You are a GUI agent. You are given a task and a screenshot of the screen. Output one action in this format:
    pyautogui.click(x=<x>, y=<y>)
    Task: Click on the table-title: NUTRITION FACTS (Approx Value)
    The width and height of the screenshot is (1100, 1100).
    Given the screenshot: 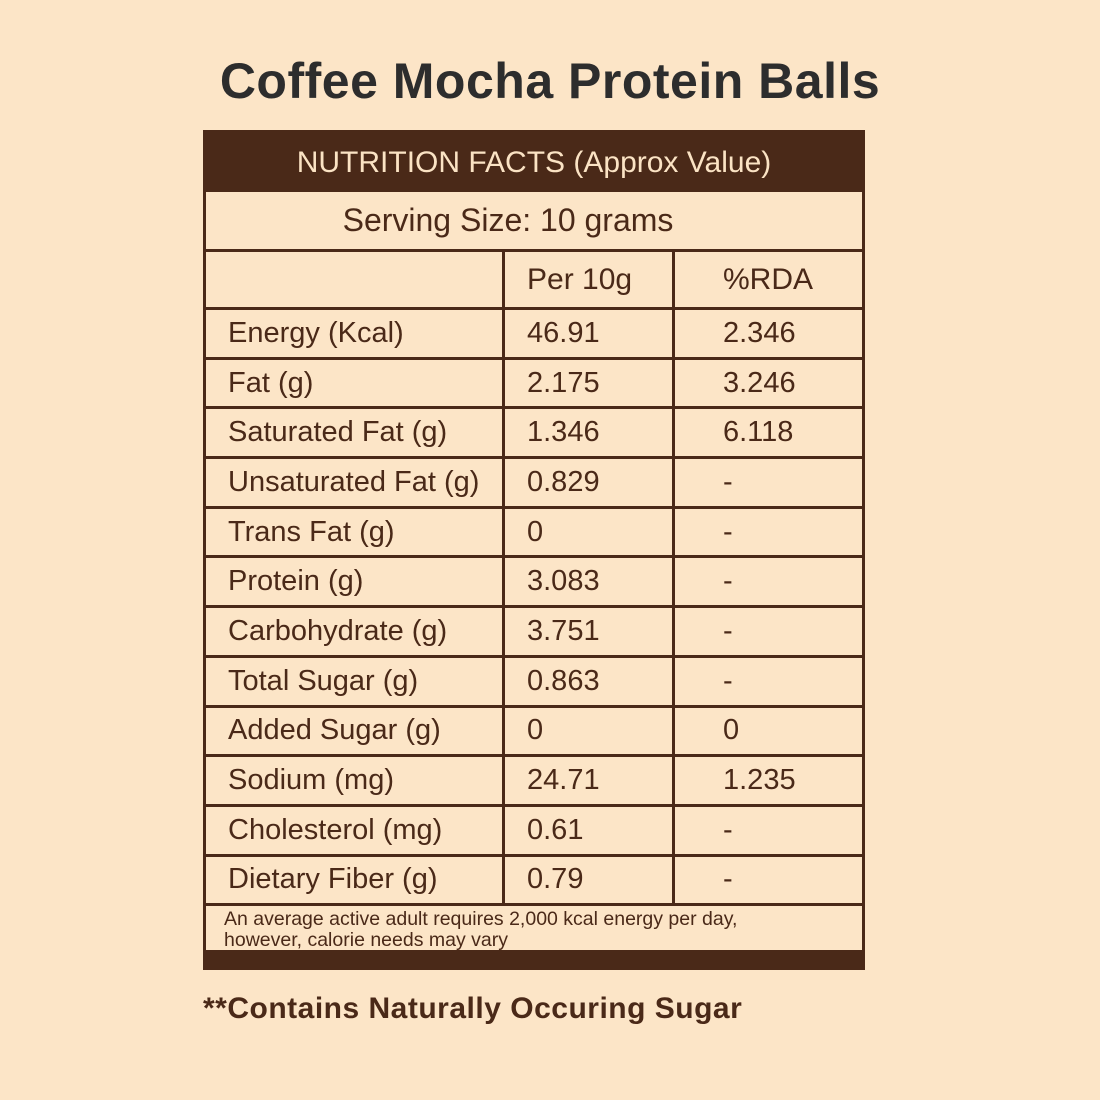 What is the action you would take?
    pyautogui.click(x=534, y=162)
    